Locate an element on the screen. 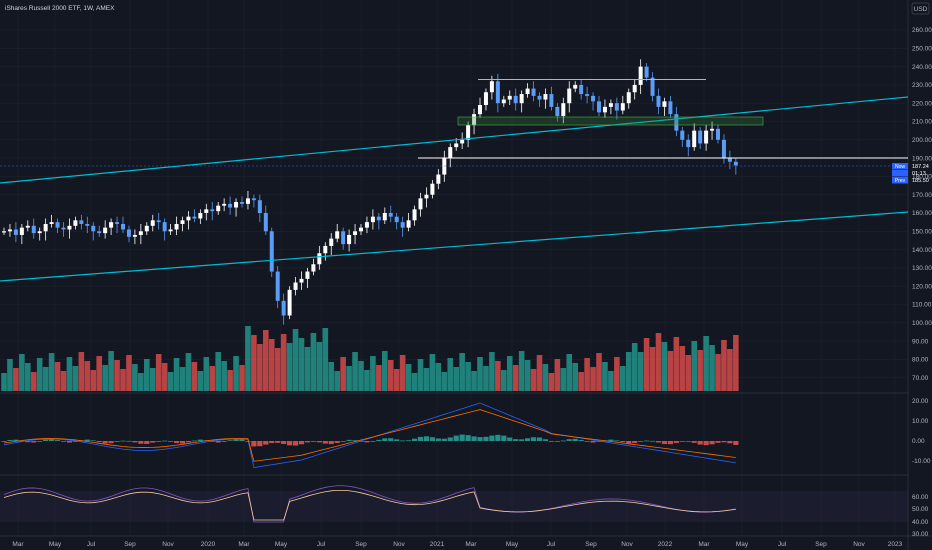  price-tick: 230.00 is located at coordinates (922, 85).